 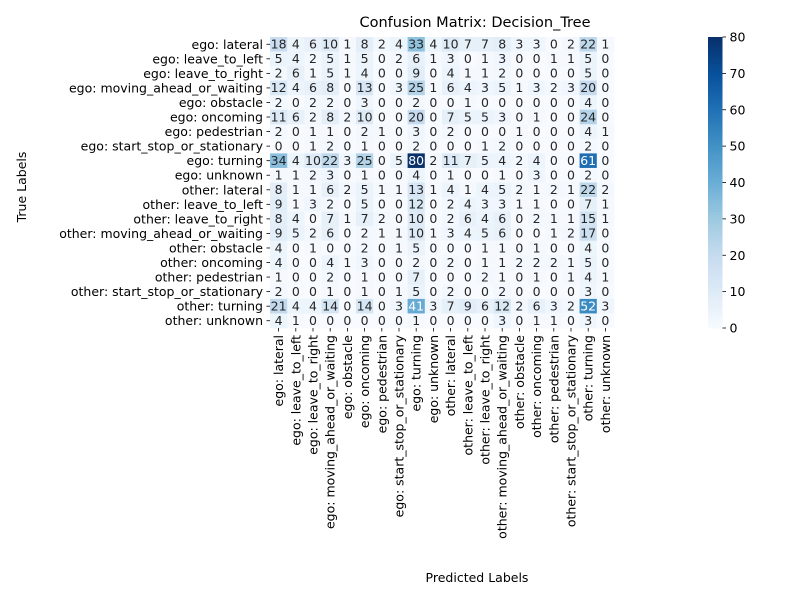 What do you see at coordinates (364, 381) in the screenshot?
I see `x-tick-label: ego: oncoming` at bounding box center [364, 381].